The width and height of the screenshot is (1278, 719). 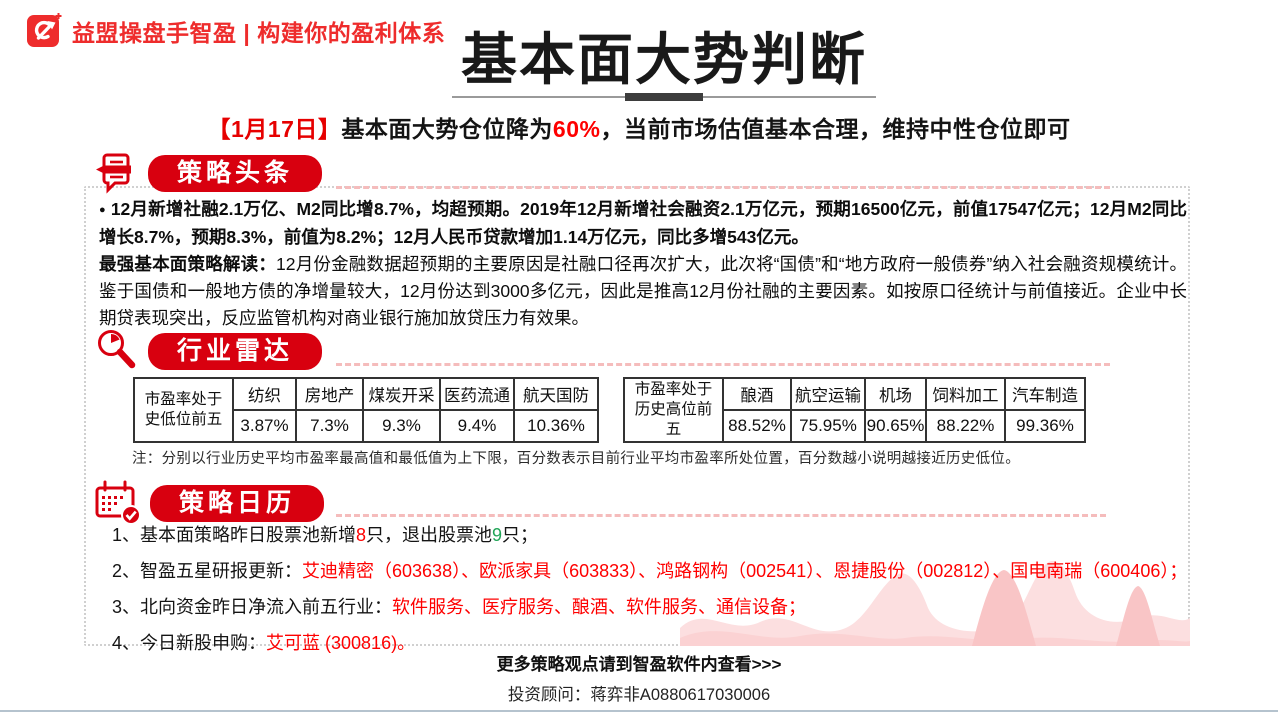 I want to click on title-block: 基本面大势判断, so click(x=664, y=64).